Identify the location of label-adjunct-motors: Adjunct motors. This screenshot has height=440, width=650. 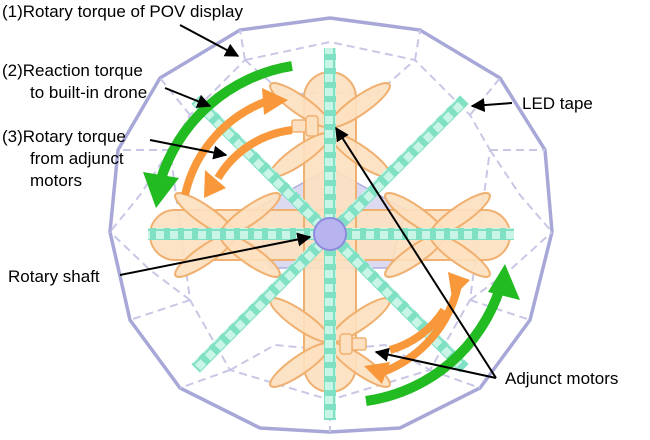
(561, 378).